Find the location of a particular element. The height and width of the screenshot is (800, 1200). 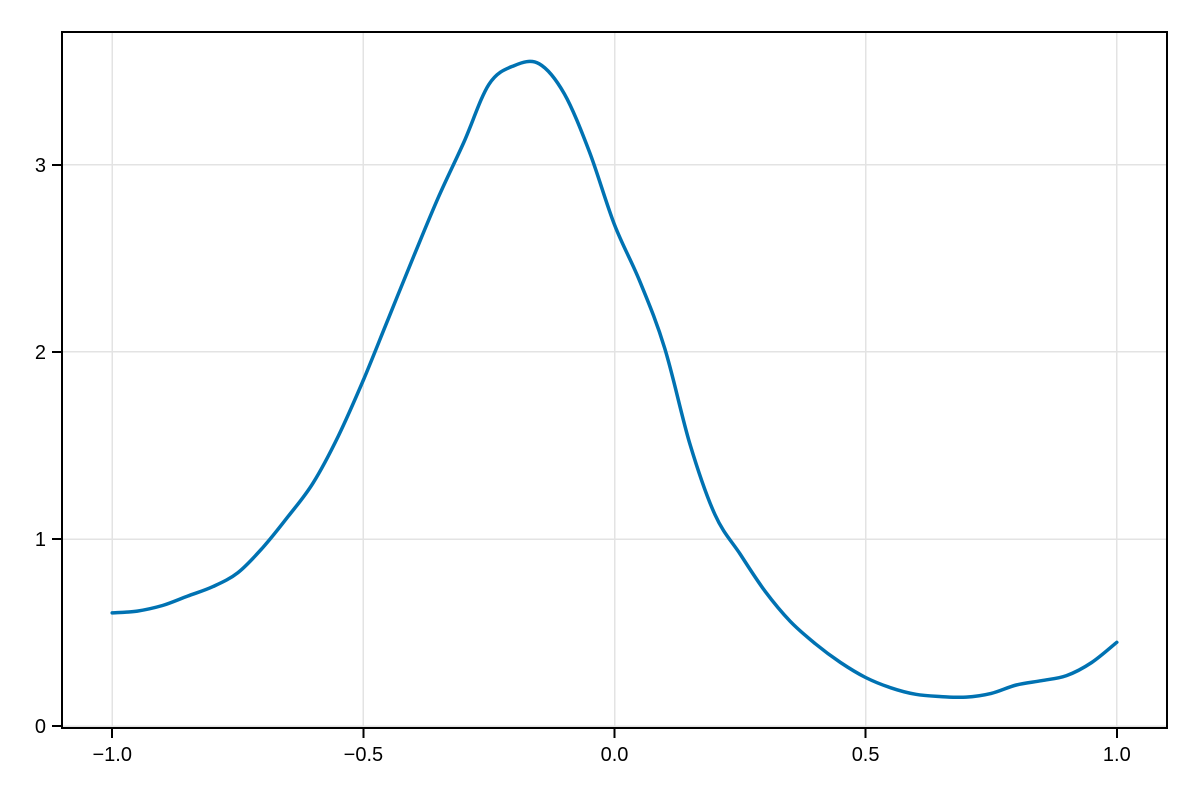

y-tick-label: 3 is located at coordinates (40, 166).